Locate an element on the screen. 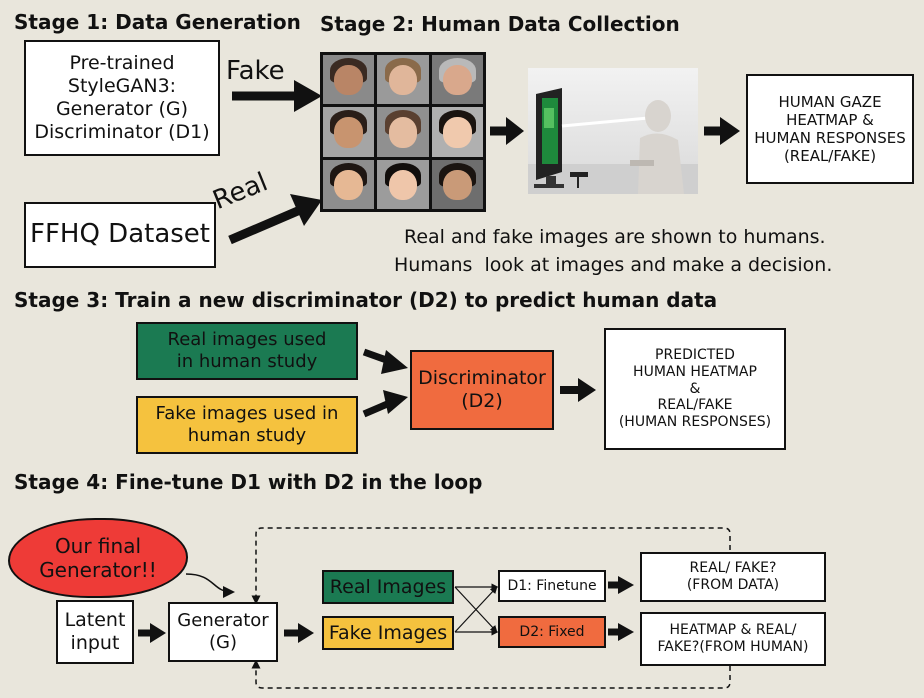  feedback-loop-top is located at coordinates (491, 566).